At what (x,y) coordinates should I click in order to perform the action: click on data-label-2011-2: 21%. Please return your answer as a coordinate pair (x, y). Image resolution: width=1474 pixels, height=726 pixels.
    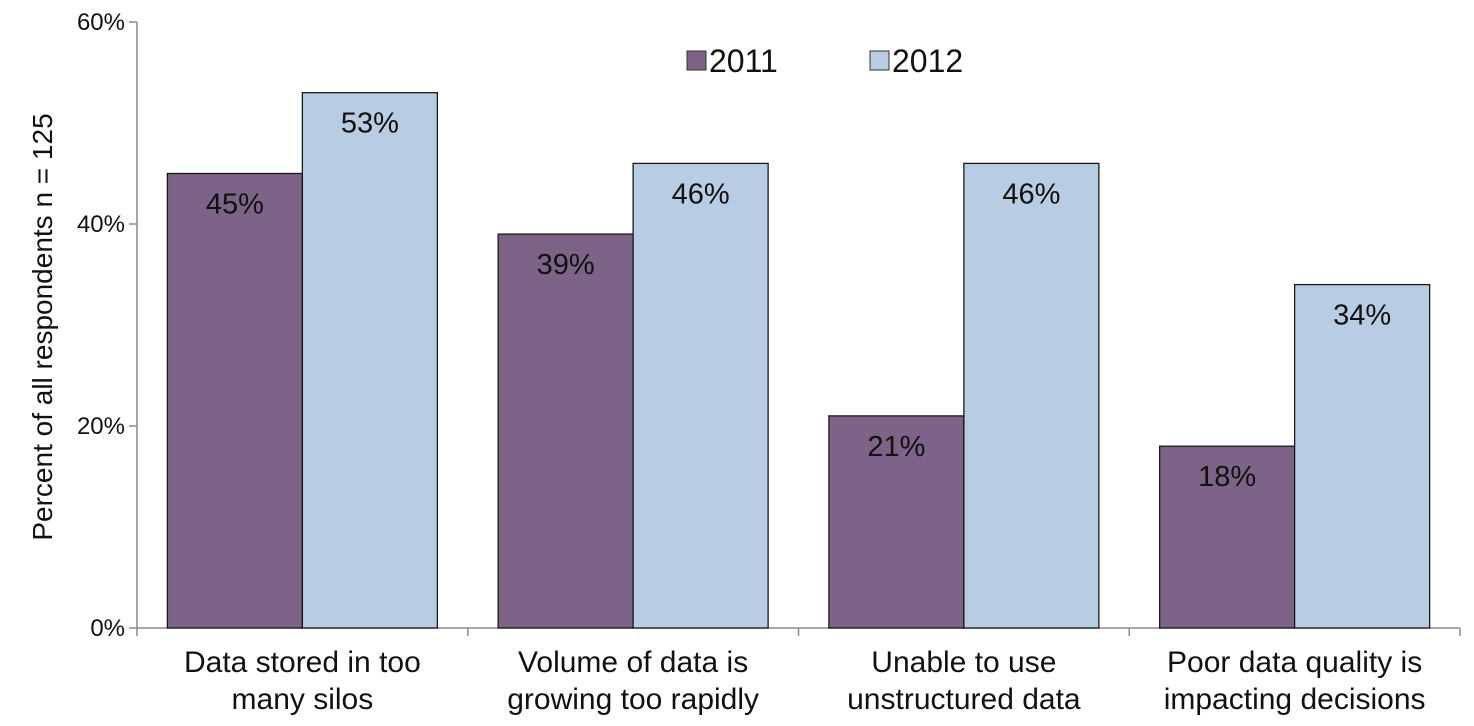
    Looking at the image, I should click on (896, 447).